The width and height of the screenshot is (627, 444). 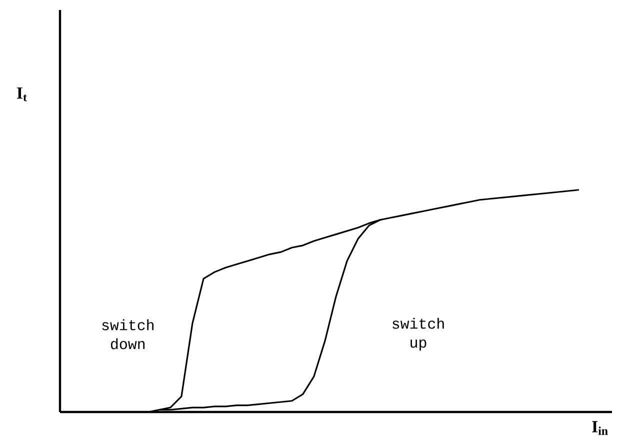 What do you see at coordinates (418, 334) in the screenshot?
I see `annotation: switch up` at bounding box center [418, 334].